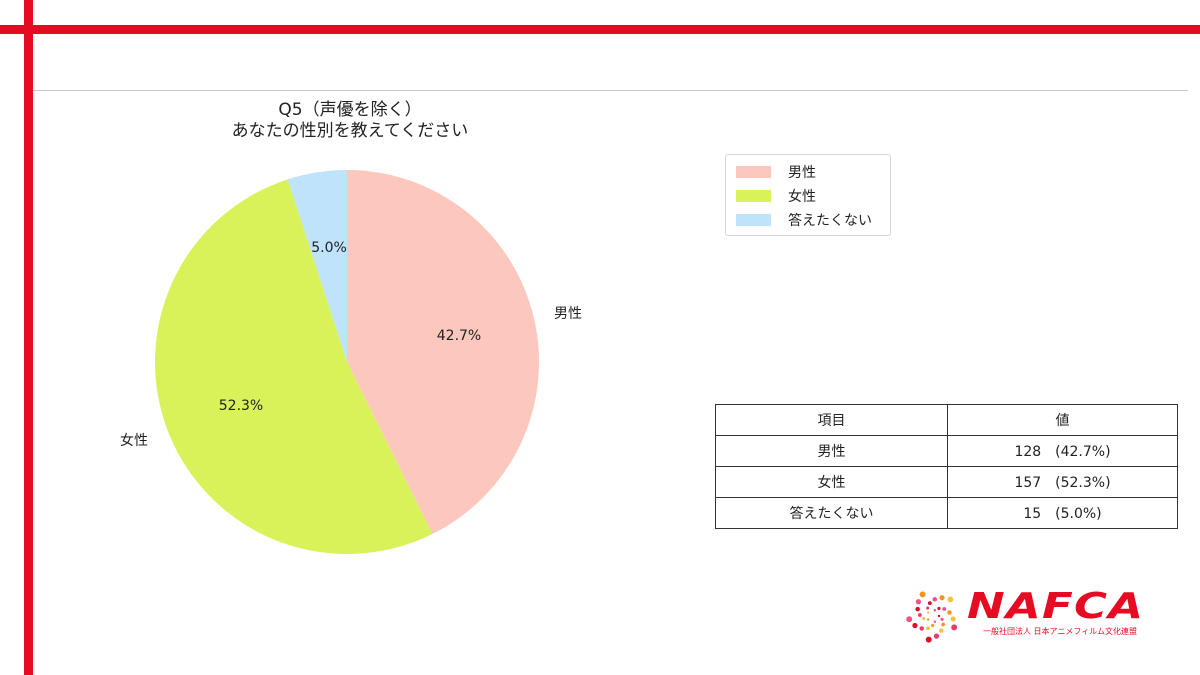 This screenshot has width=1200, height=675. Describe the element at coordinates (329, 248) in the screenshot. I see `pct-label-no-answer: 5.0%` at that location.